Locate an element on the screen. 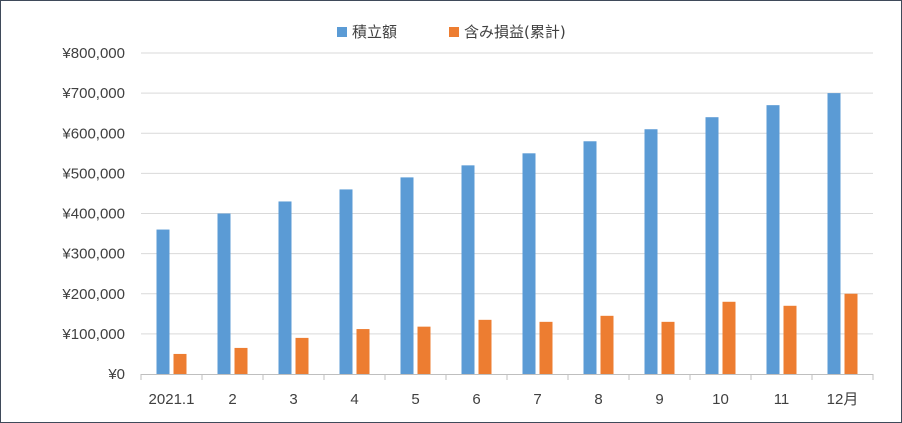 This screenshot has width=902, height=423. legend: 積立額 含み損益(累計) is located at coordinates (451, 32).